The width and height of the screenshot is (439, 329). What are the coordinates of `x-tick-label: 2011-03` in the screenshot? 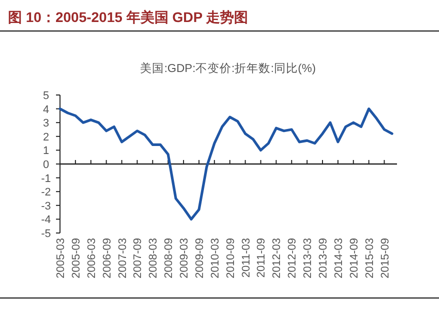 It's located at (246, 258).